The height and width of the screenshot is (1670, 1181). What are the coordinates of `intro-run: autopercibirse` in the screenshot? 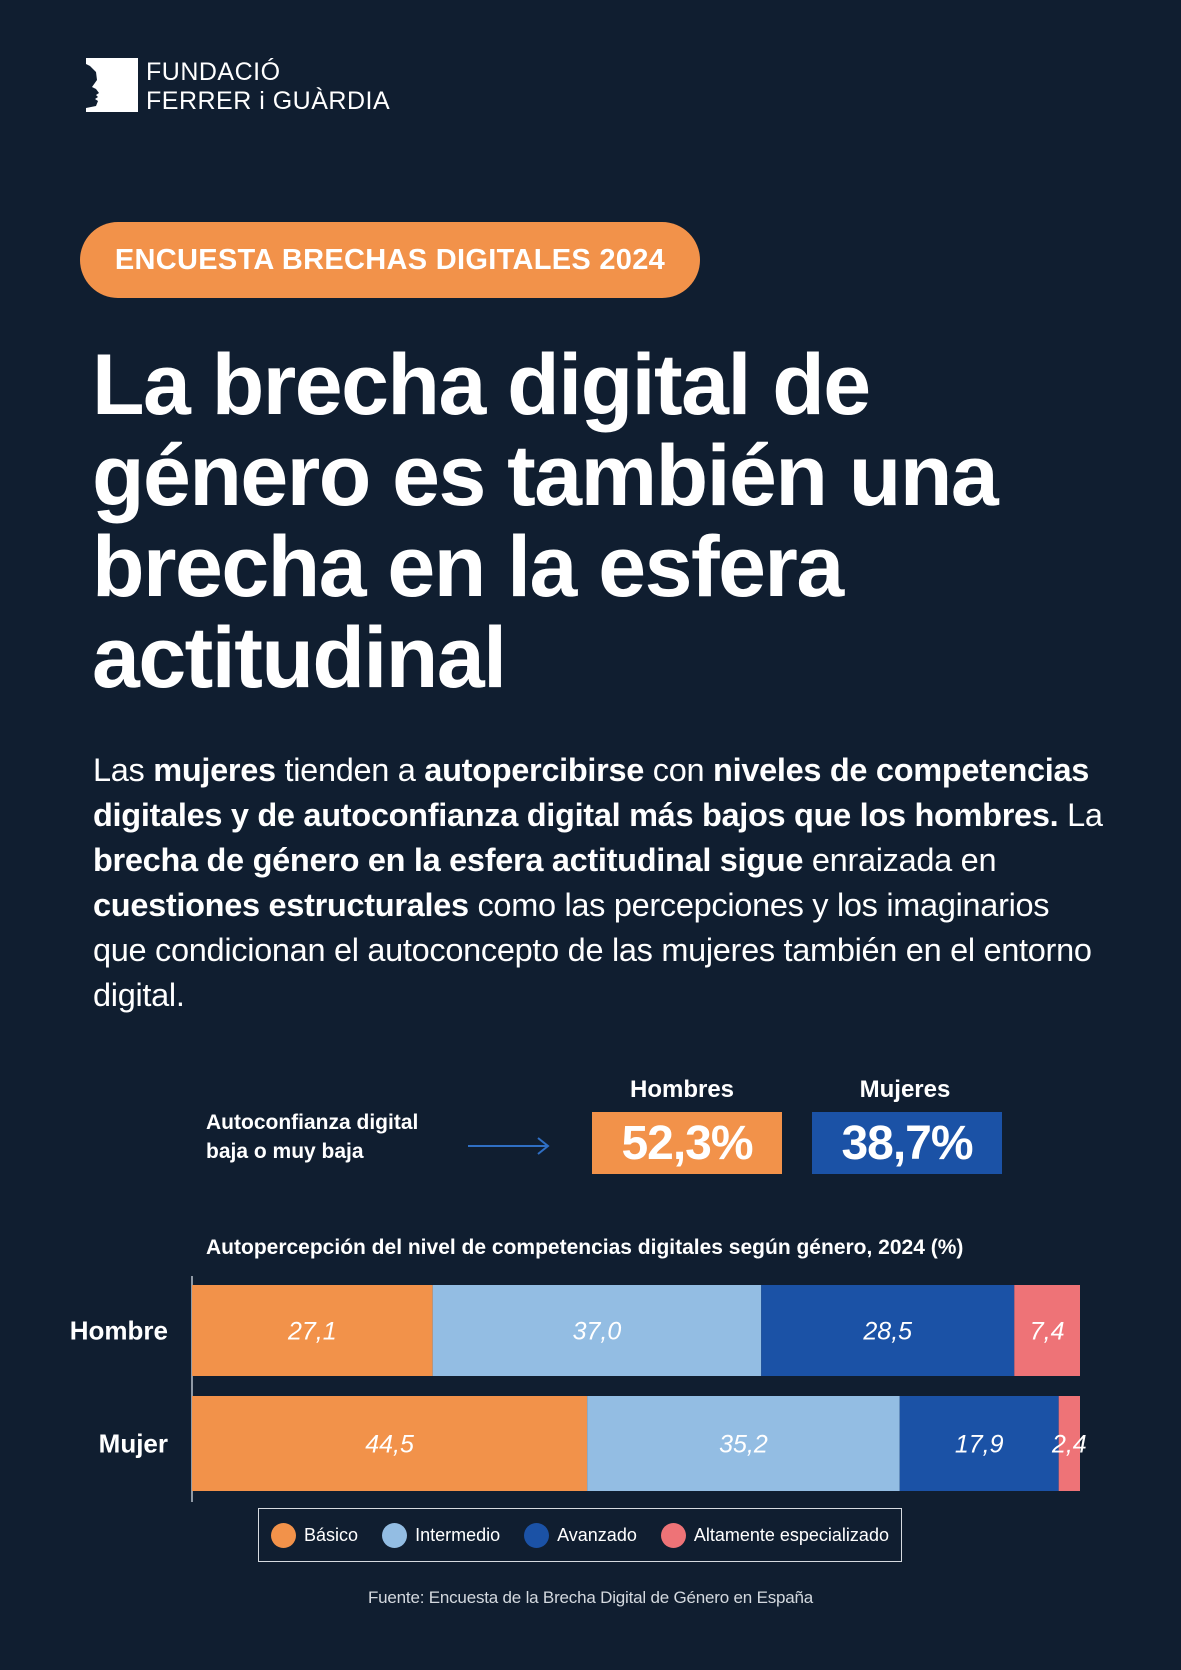 It's located at (534, 770).